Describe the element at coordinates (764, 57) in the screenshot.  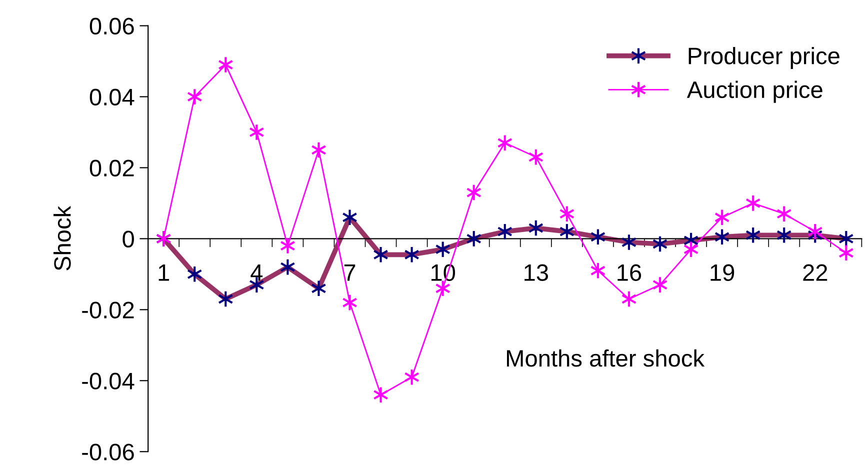
I see `legend-label: Producer price` at that location.